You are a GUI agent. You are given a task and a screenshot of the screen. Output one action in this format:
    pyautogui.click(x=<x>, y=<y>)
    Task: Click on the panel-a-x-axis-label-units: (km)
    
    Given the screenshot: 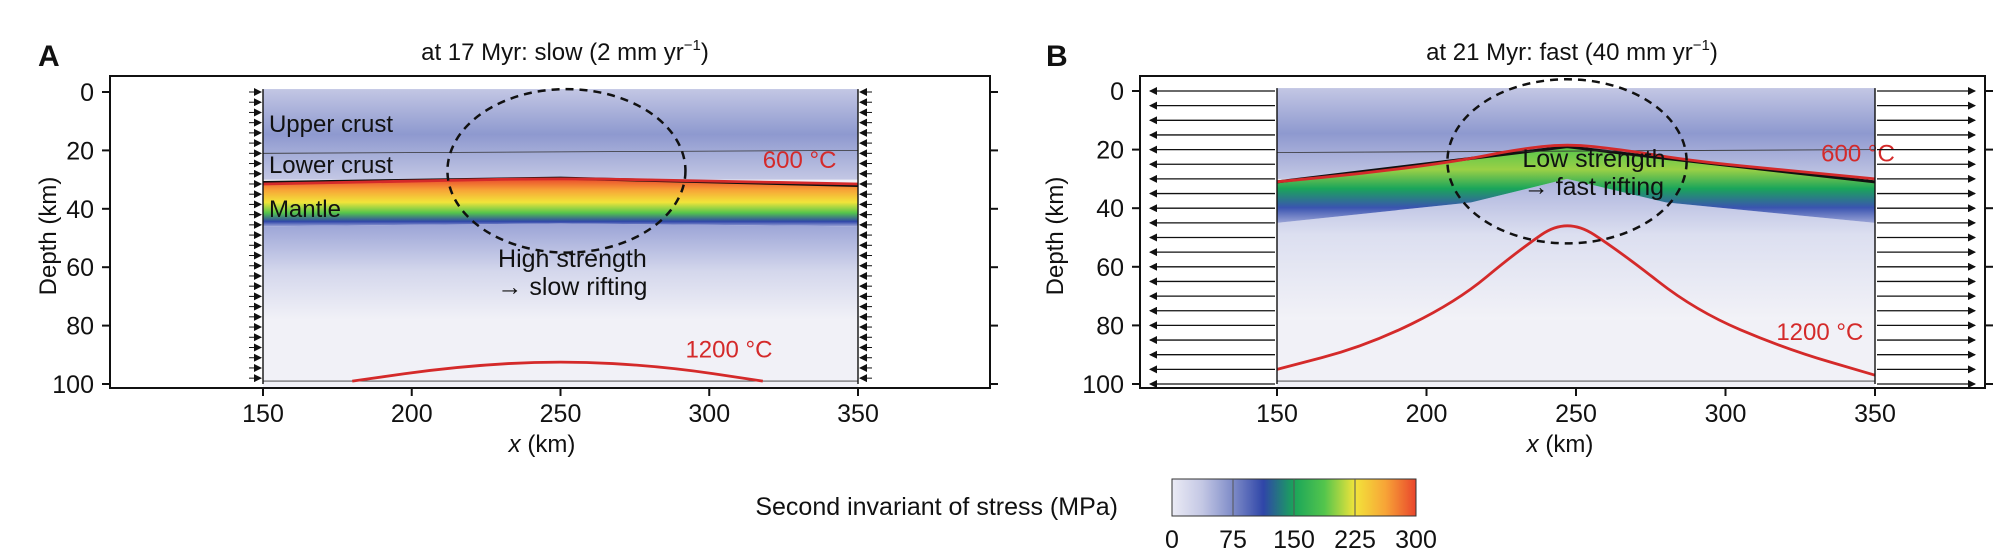 What is the action you would take?
    pyautogui.click(x=548, y=444)
    